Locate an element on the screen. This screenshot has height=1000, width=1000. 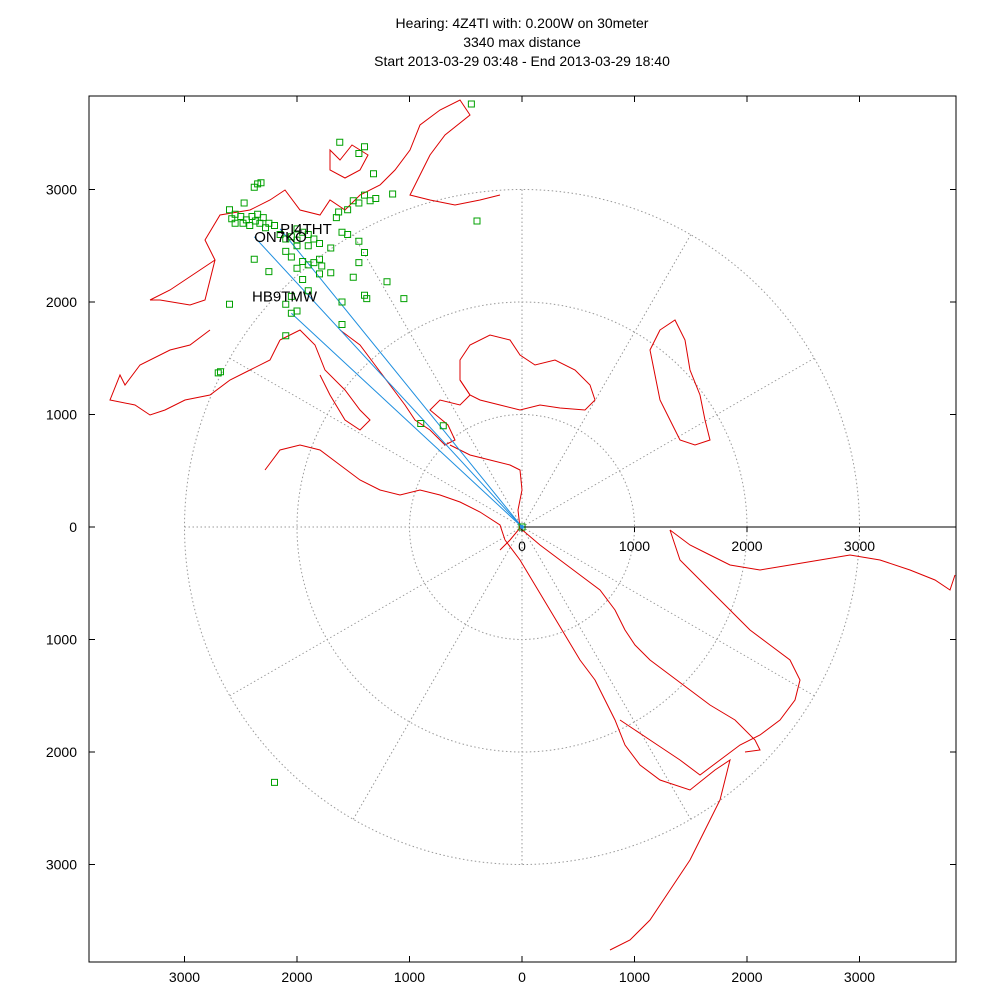
path-line-pi4tht is located at coordinates (401, 378).